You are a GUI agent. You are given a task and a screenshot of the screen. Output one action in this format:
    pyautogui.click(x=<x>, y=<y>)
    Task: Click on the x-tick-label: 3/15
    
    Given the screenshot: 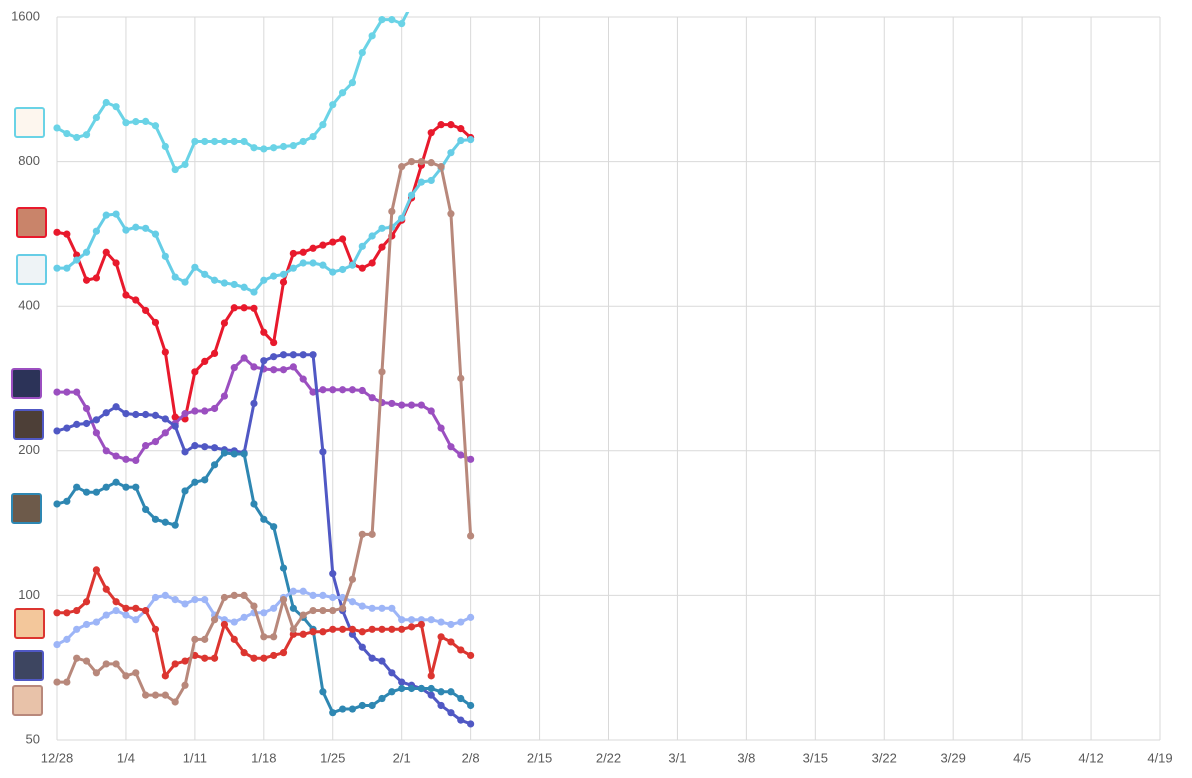 What is the action you would take?
    pyautogui.click(x=815, y=757)
    